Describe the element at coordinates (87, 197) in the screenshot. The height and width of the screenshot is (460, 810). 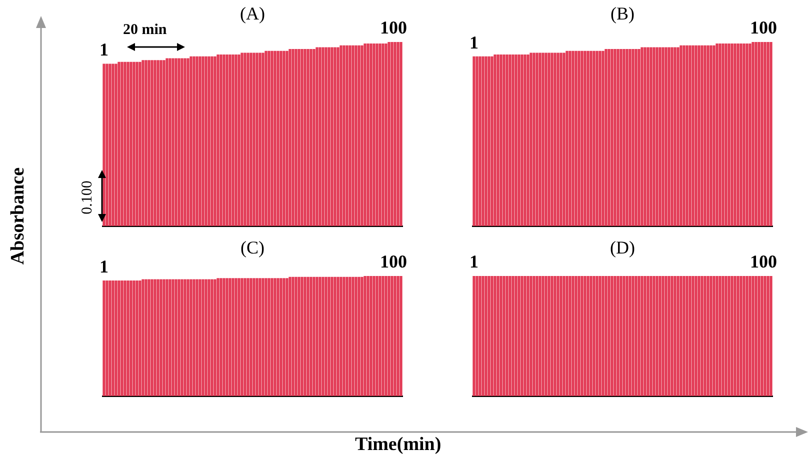
I see `text: 0.100` at that location.